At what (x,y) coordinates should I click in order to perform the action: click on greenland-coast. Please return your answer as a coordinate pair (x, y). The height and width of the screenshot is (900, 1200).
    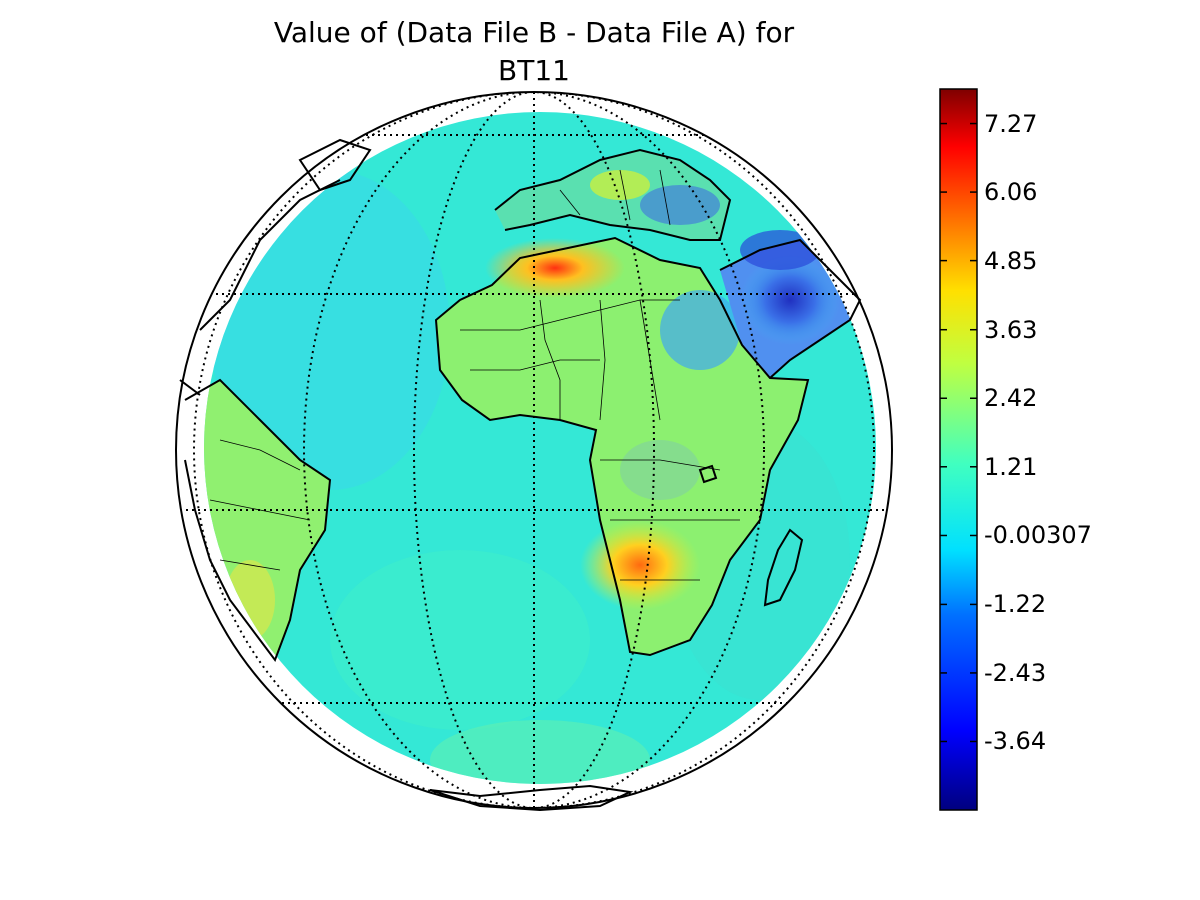
    Looking at the image, I should click on (335, 165).